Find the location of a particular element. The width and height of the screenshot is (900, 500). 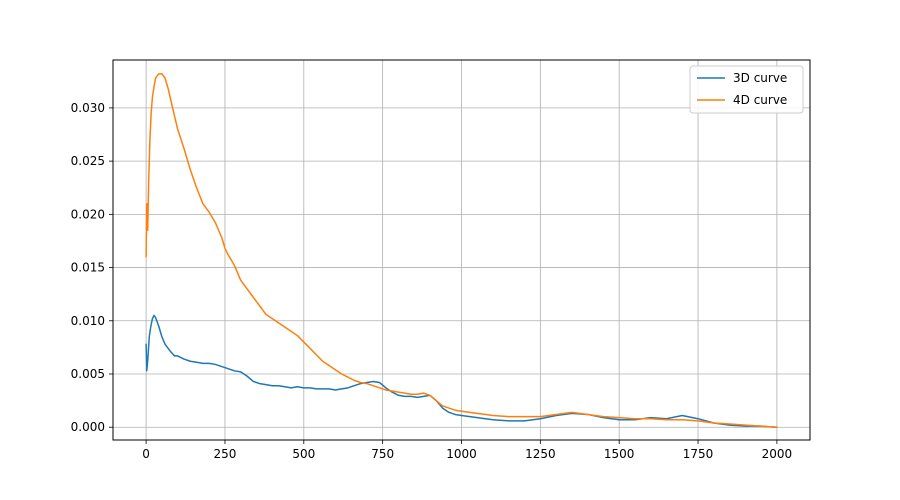

x-axis: 0 250 500 750 1000 1250 1500 1750 2000 is located at coordinates (467, 450).